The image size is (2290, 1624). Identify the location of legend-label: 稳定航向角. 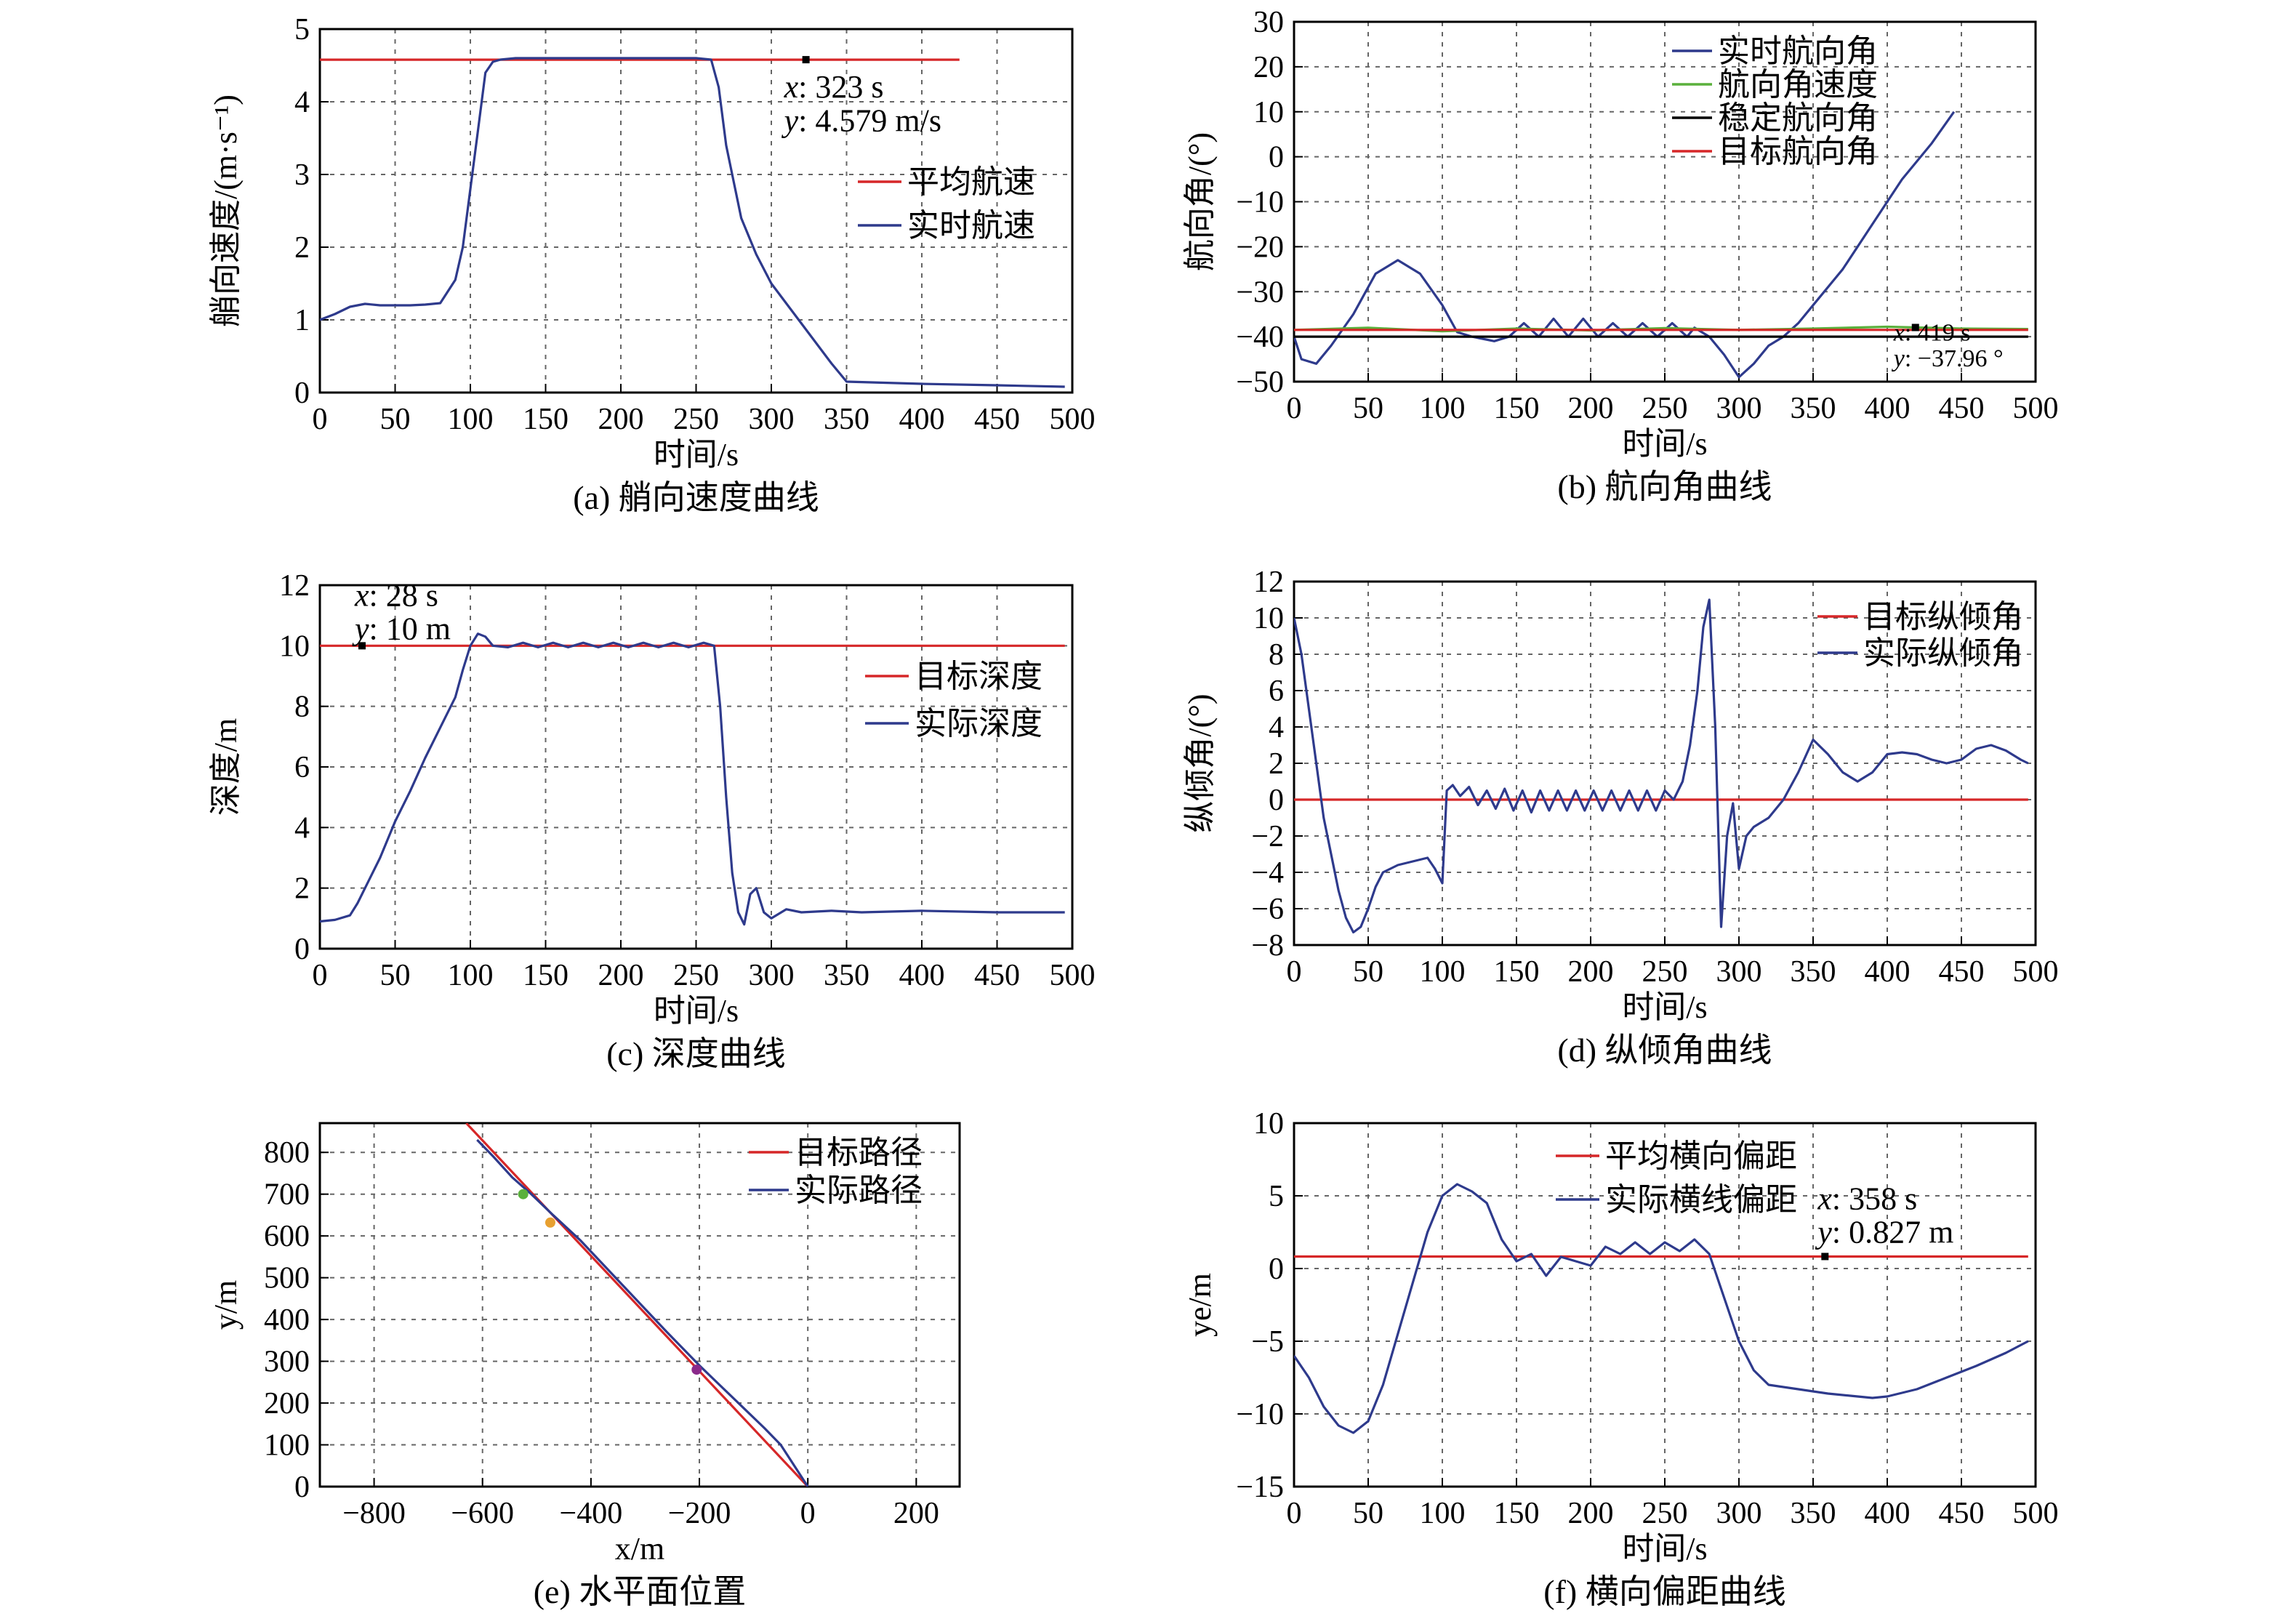
(1798, 118).